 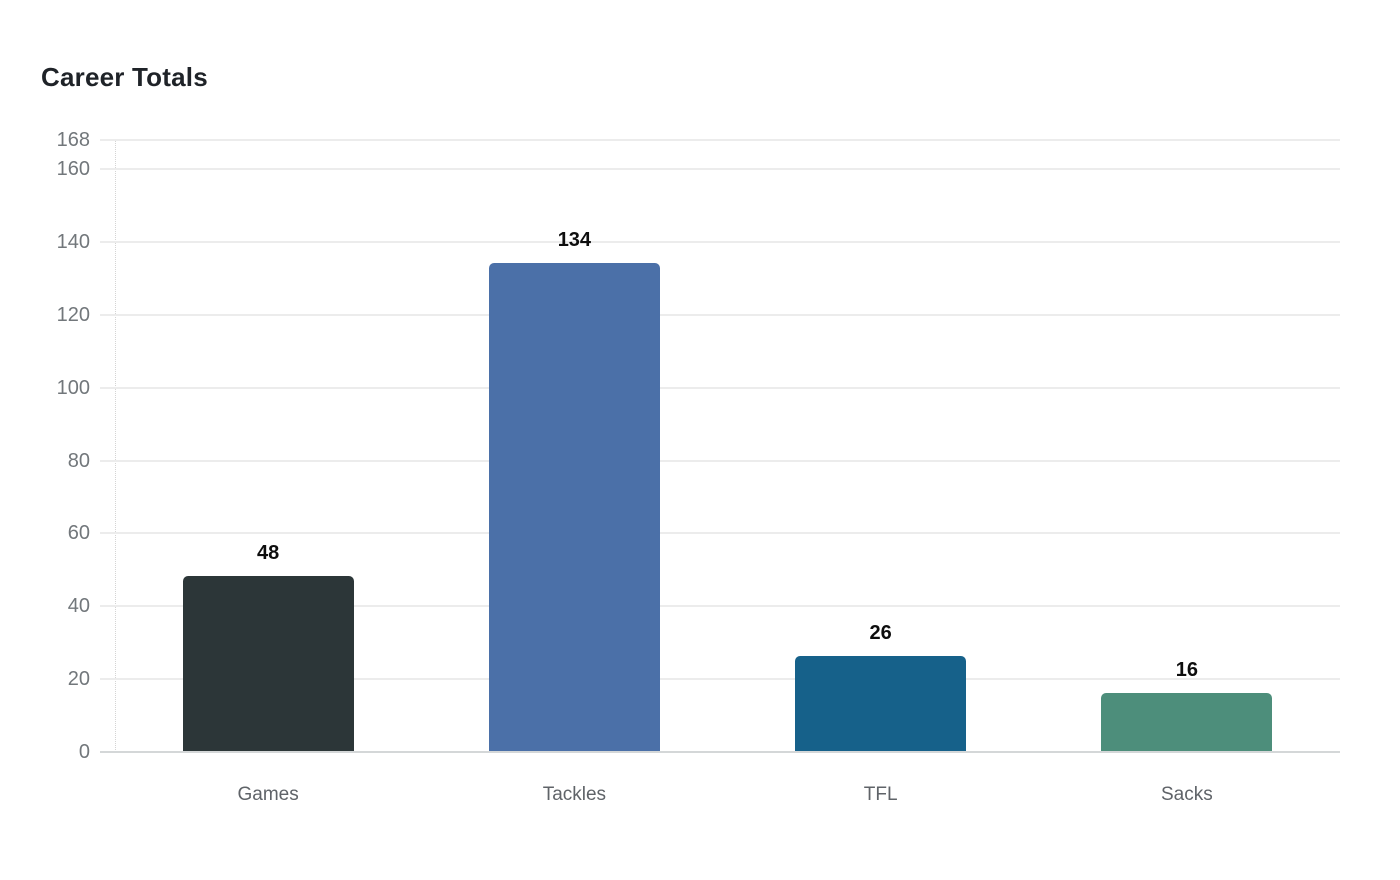 I want to click on y-tick-label: 160, so click(x=73, y=169).